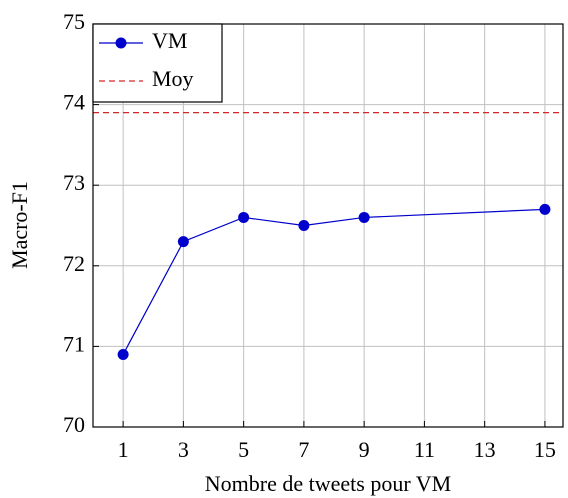 The height and width of the screenshot is (498, 568). What do you see at coordinates (364, 449) in the screenshot?
I see `x-tick-label: 9` at bounding box center [364, 449].